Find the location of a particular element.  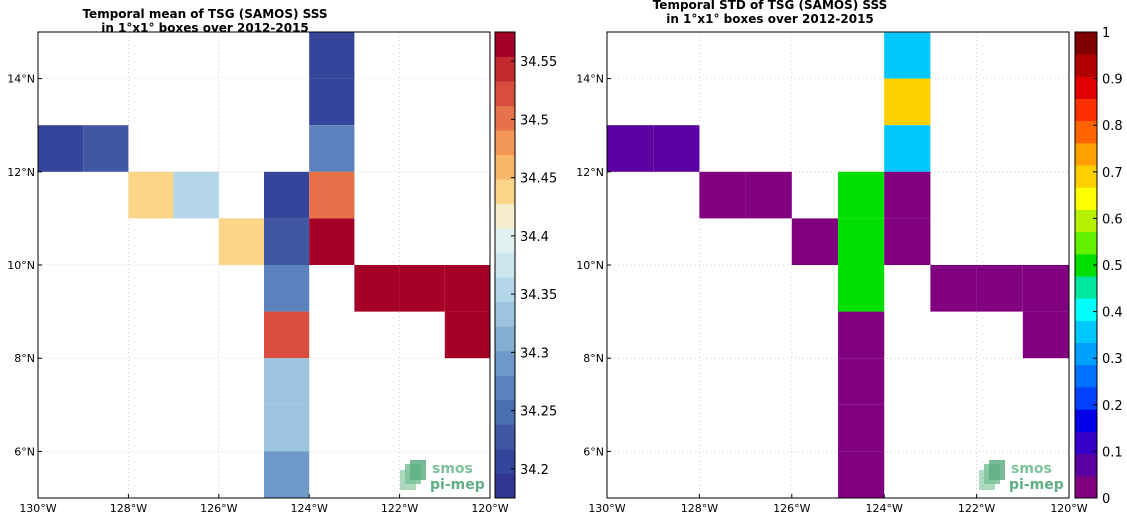

std-chart-title-line-1: Temporal STD of TSG (SAMOS) SSS is located at coordinates (770, 6).